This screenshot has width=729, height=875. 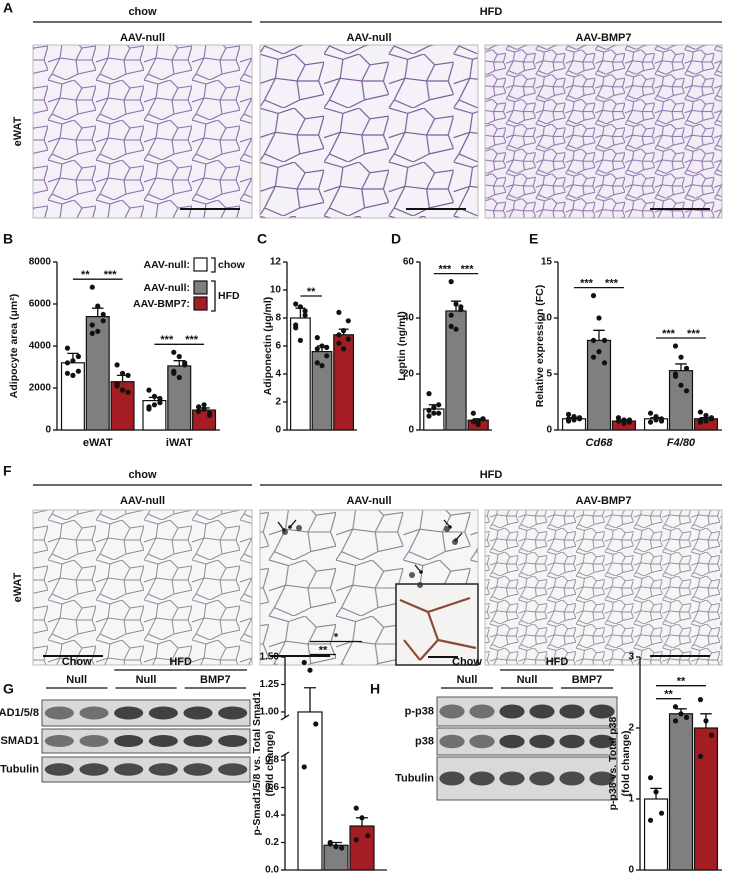 I want to click on y-tick-label: 0.6, so click(x=272, y=787).